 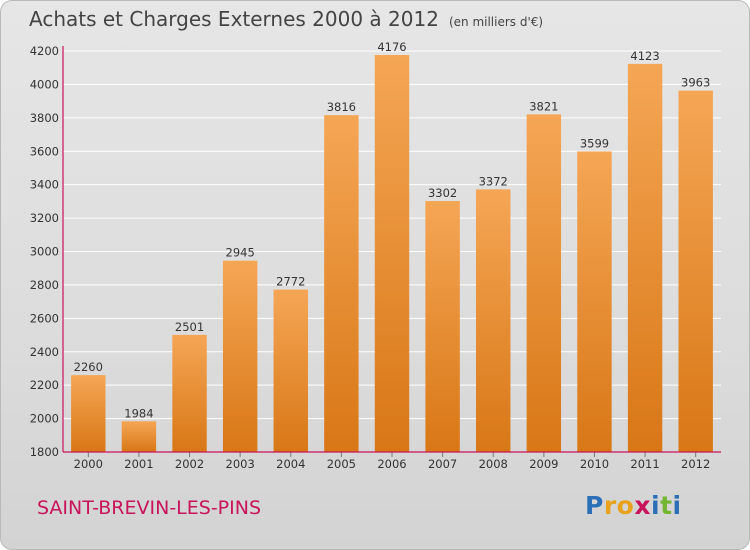 I want to click on y-tick-label: 1800, so click(x=44, y=452).